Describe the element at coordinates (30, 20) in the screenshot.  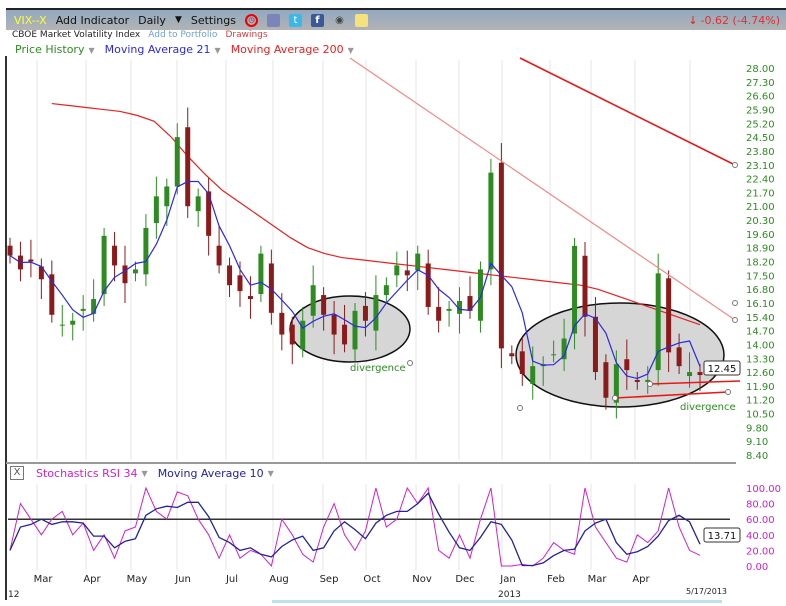
I see `symbol-label: VIX--X` at that location.